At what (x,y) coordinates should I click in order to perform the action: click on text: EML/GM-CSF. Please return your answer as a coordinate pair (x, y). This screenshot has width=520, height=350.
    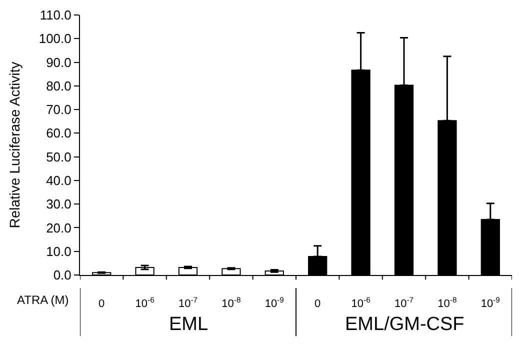
    Looking at the image, I should click on (404, 324).